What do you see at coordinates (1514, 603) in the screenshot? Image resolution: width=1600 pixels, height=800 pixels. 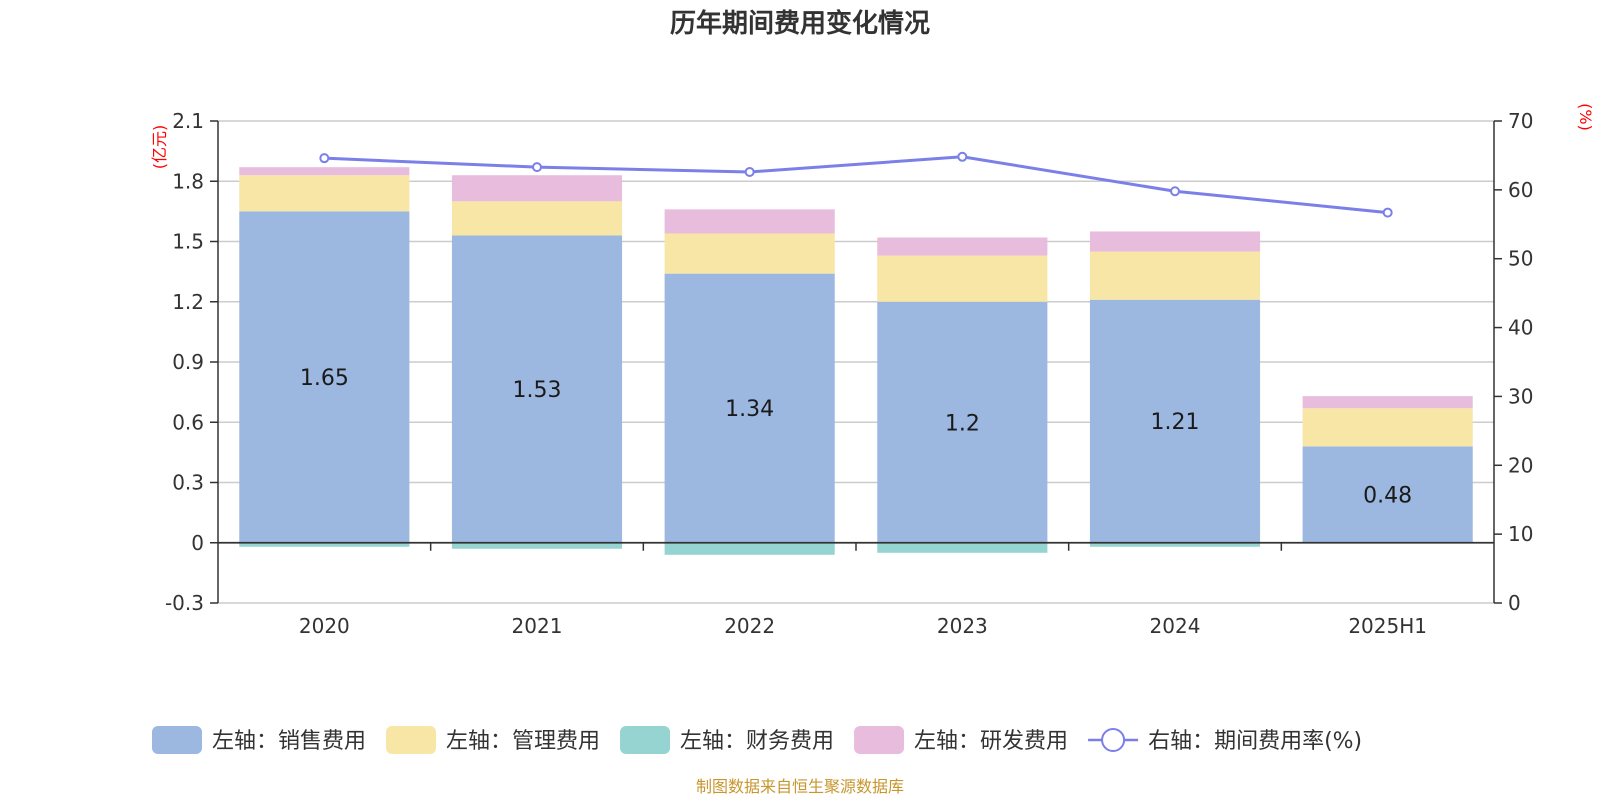 I see `right-tick-label: 0` at bounding box center [1514, 603].